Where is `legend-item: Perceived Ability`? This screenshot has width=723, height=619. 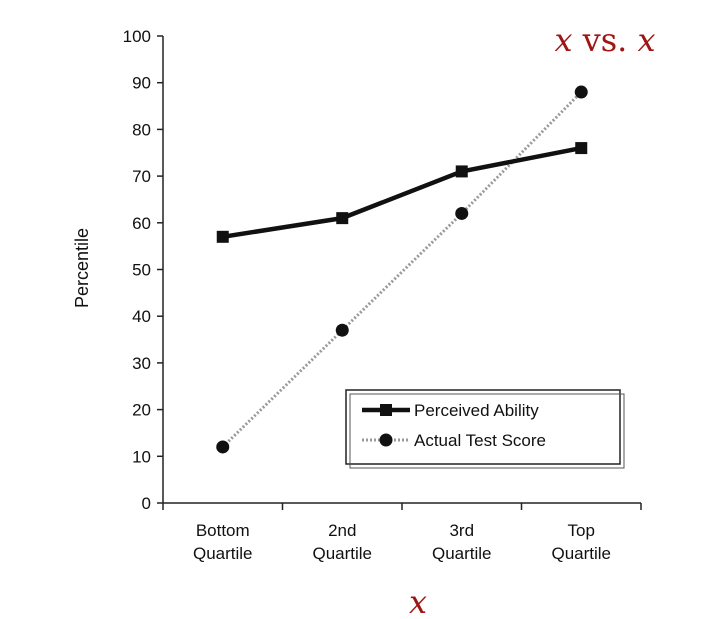 legend-item: Perceived Ability is located at coordinates (450, 410).